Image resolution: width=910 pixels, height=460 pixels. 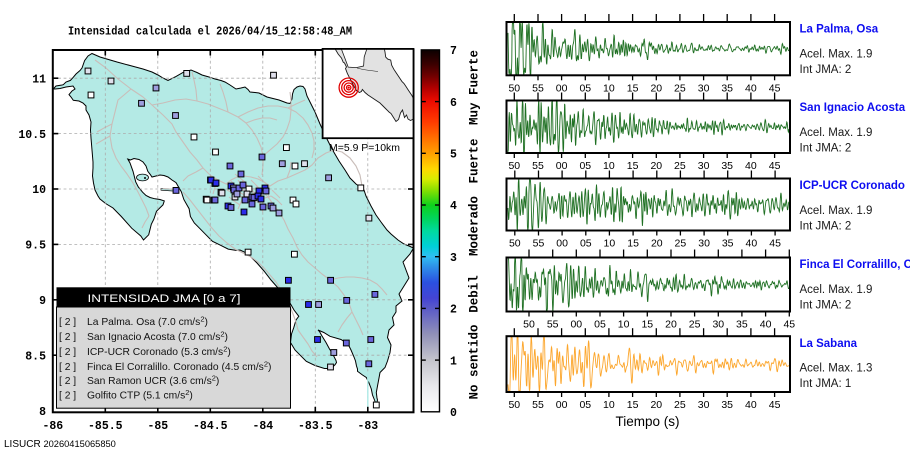 What do you see at coordinates (475, 160) in the screenshot?
I see `svg-text: Fuerte` at bounding box center [475, 160].